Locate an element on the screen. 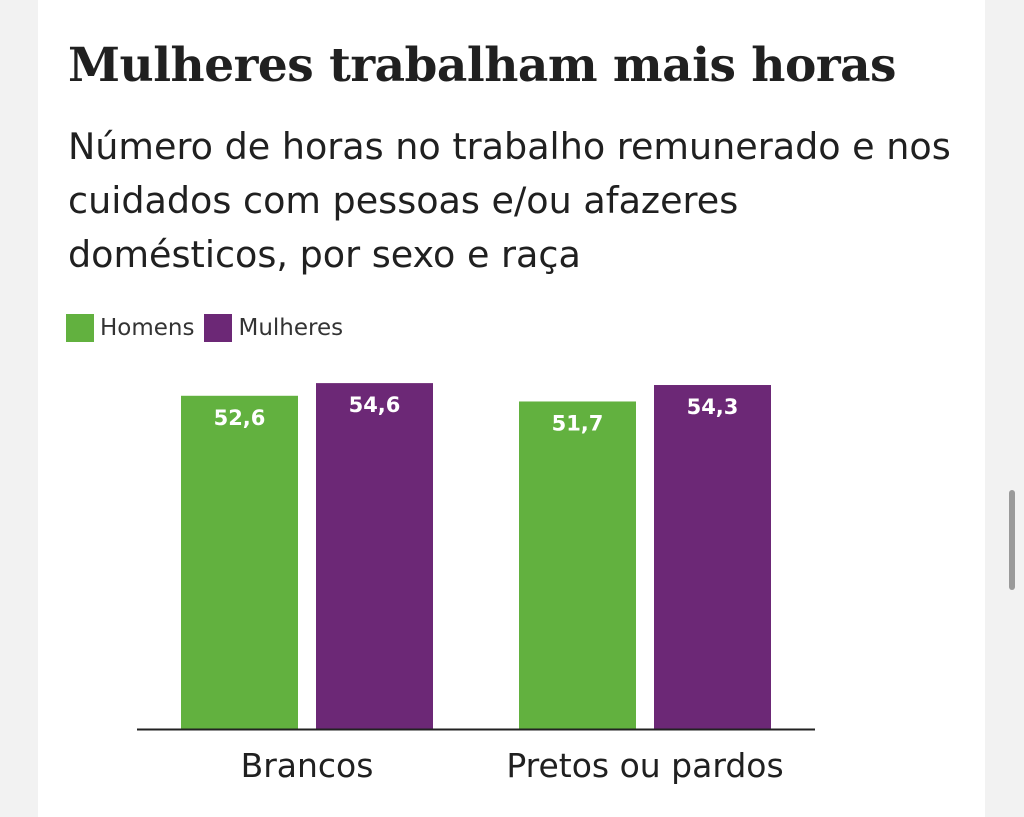 The image size is (1024, 817). data-label: 52,6 is located at coordinates (240, 418).